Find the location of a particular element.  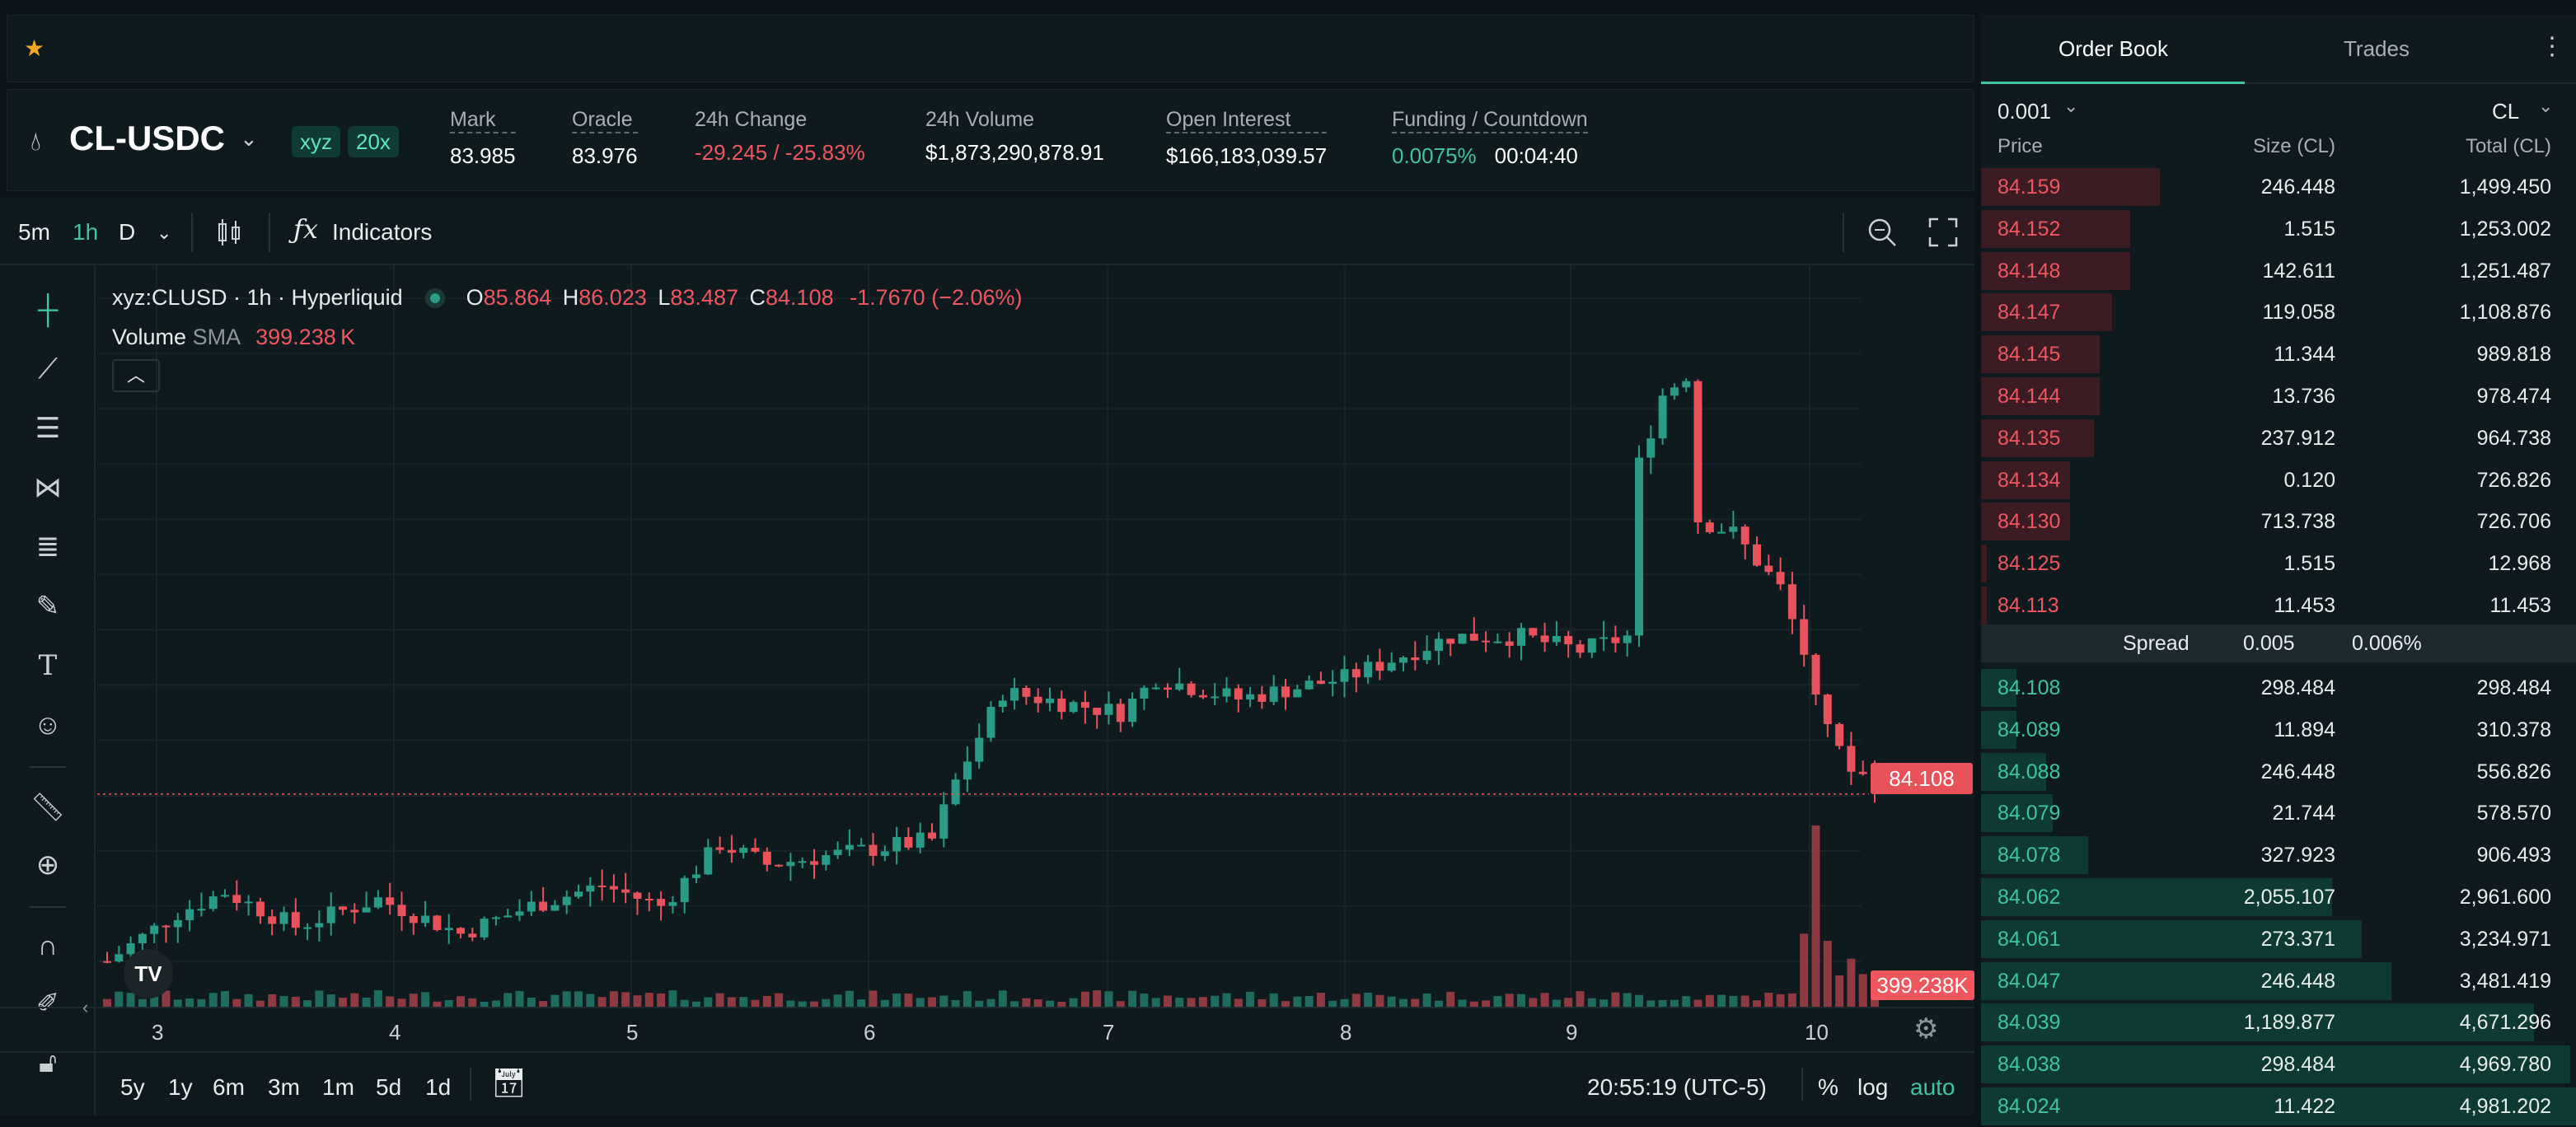

bid-row: 84.039 1,189.877 4,671.296 is located at coordinates (2278, 1022).